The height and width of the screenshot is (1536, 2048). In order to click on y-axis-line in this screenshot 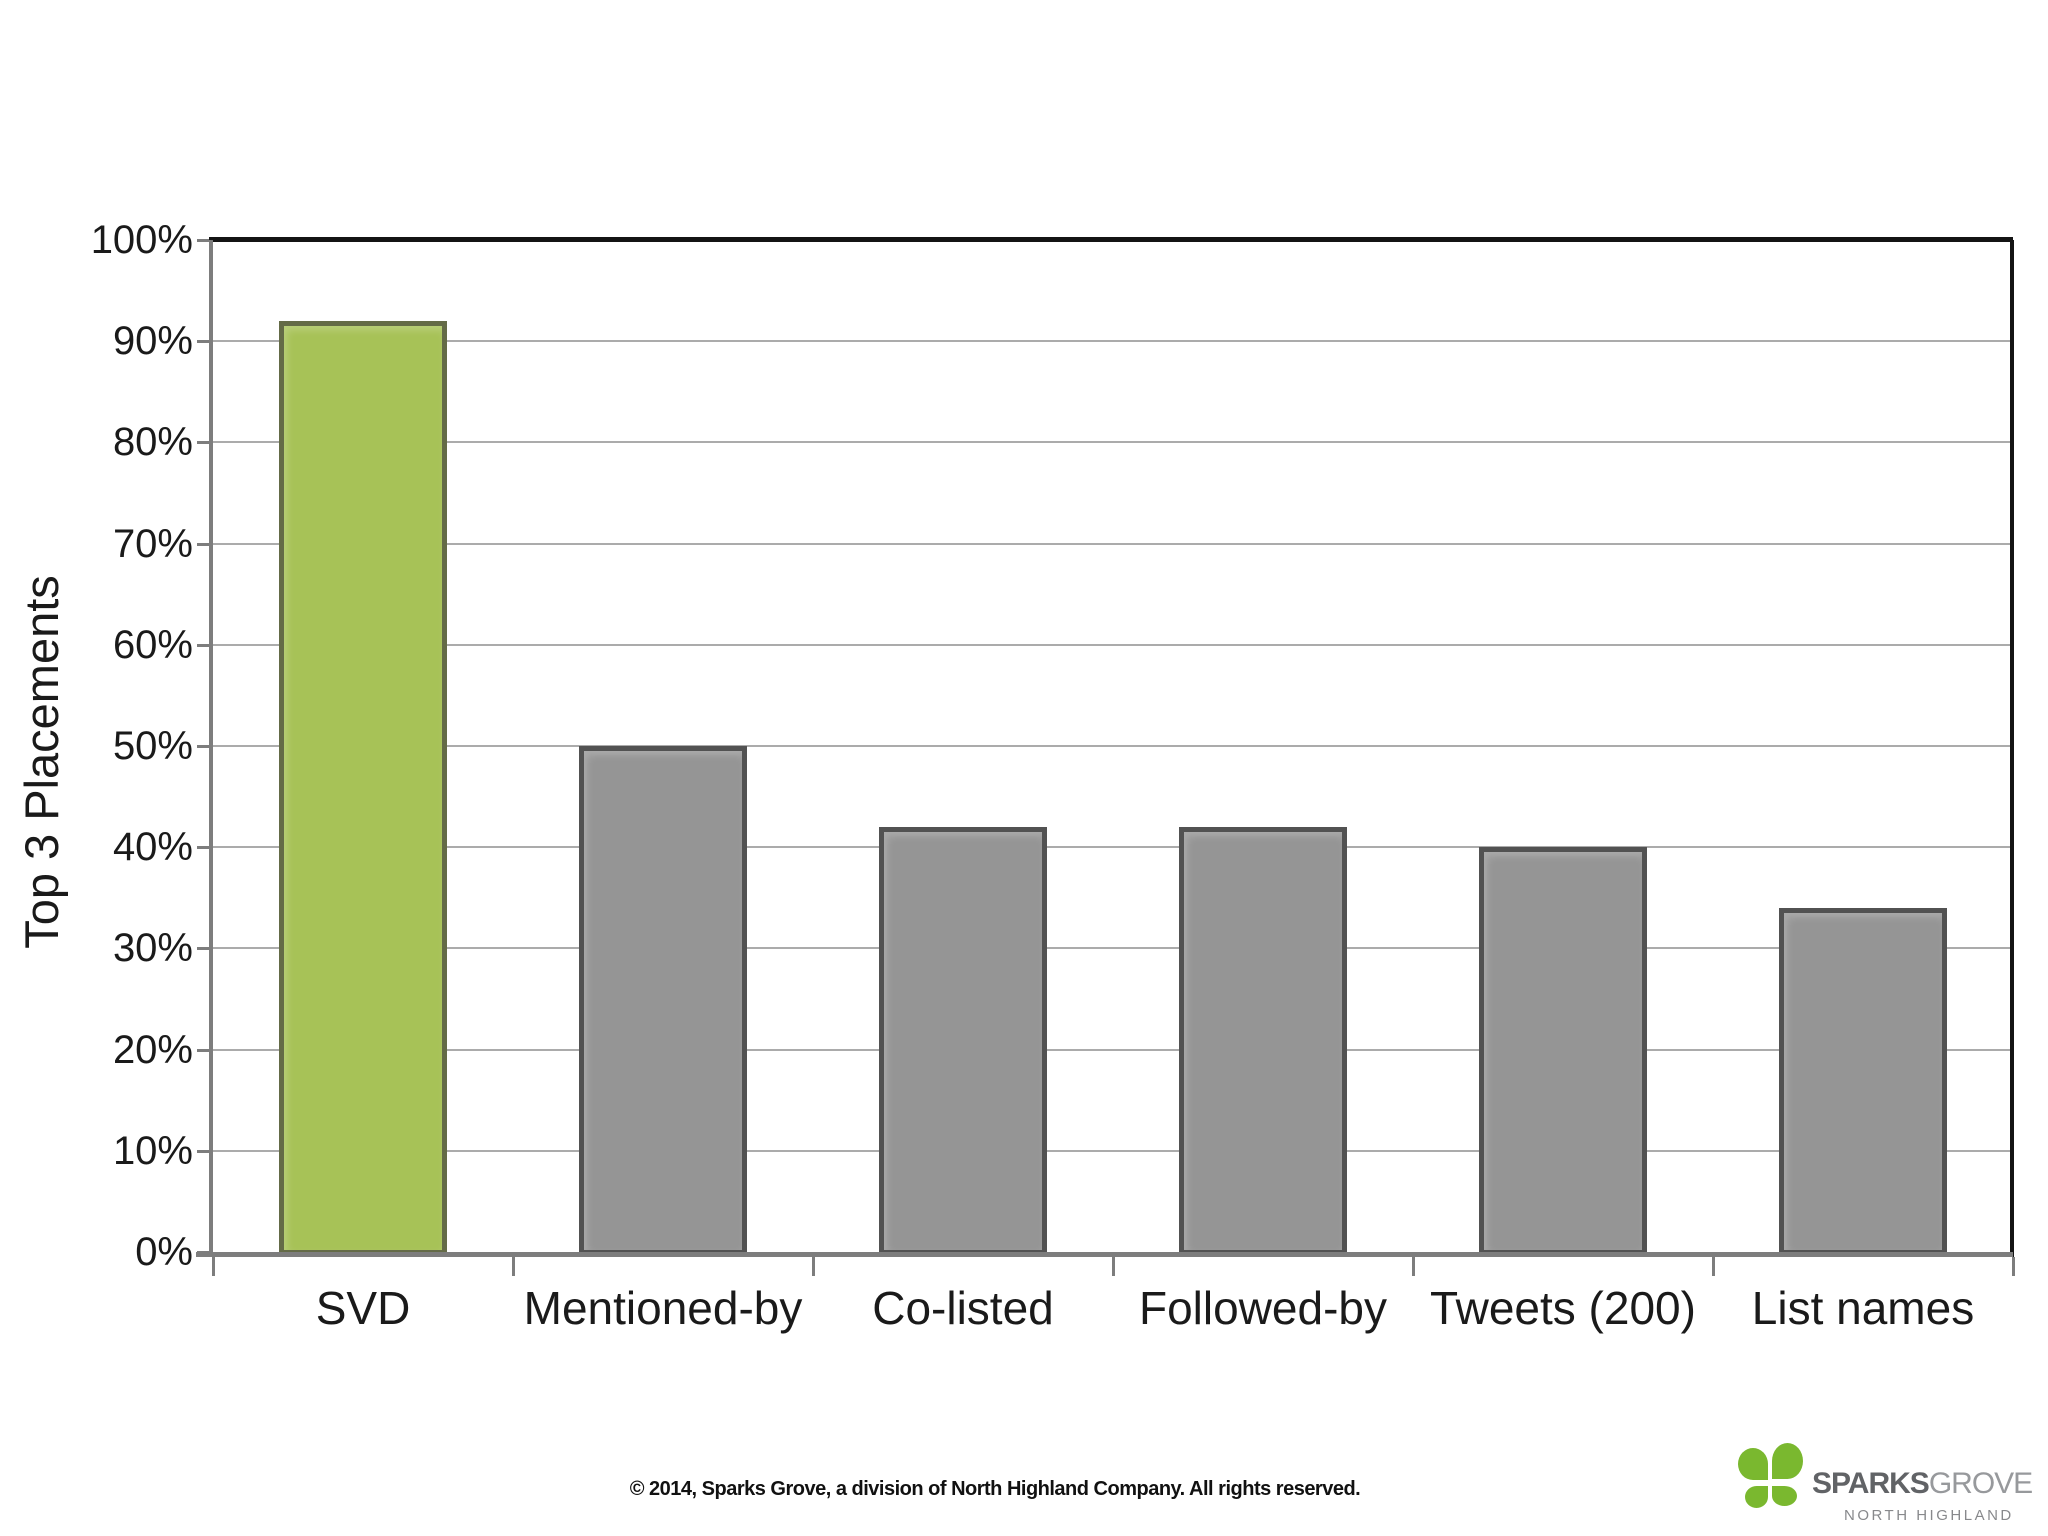, I will do `click(211, 748)`.